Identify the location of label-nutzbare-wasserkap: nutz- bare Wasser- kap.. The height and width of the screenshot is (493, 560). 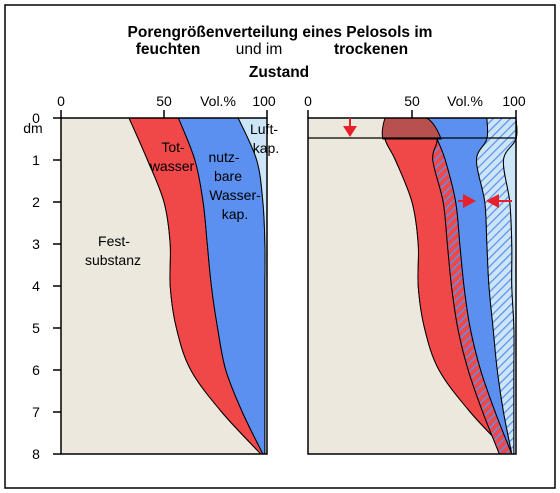
(234, 185).